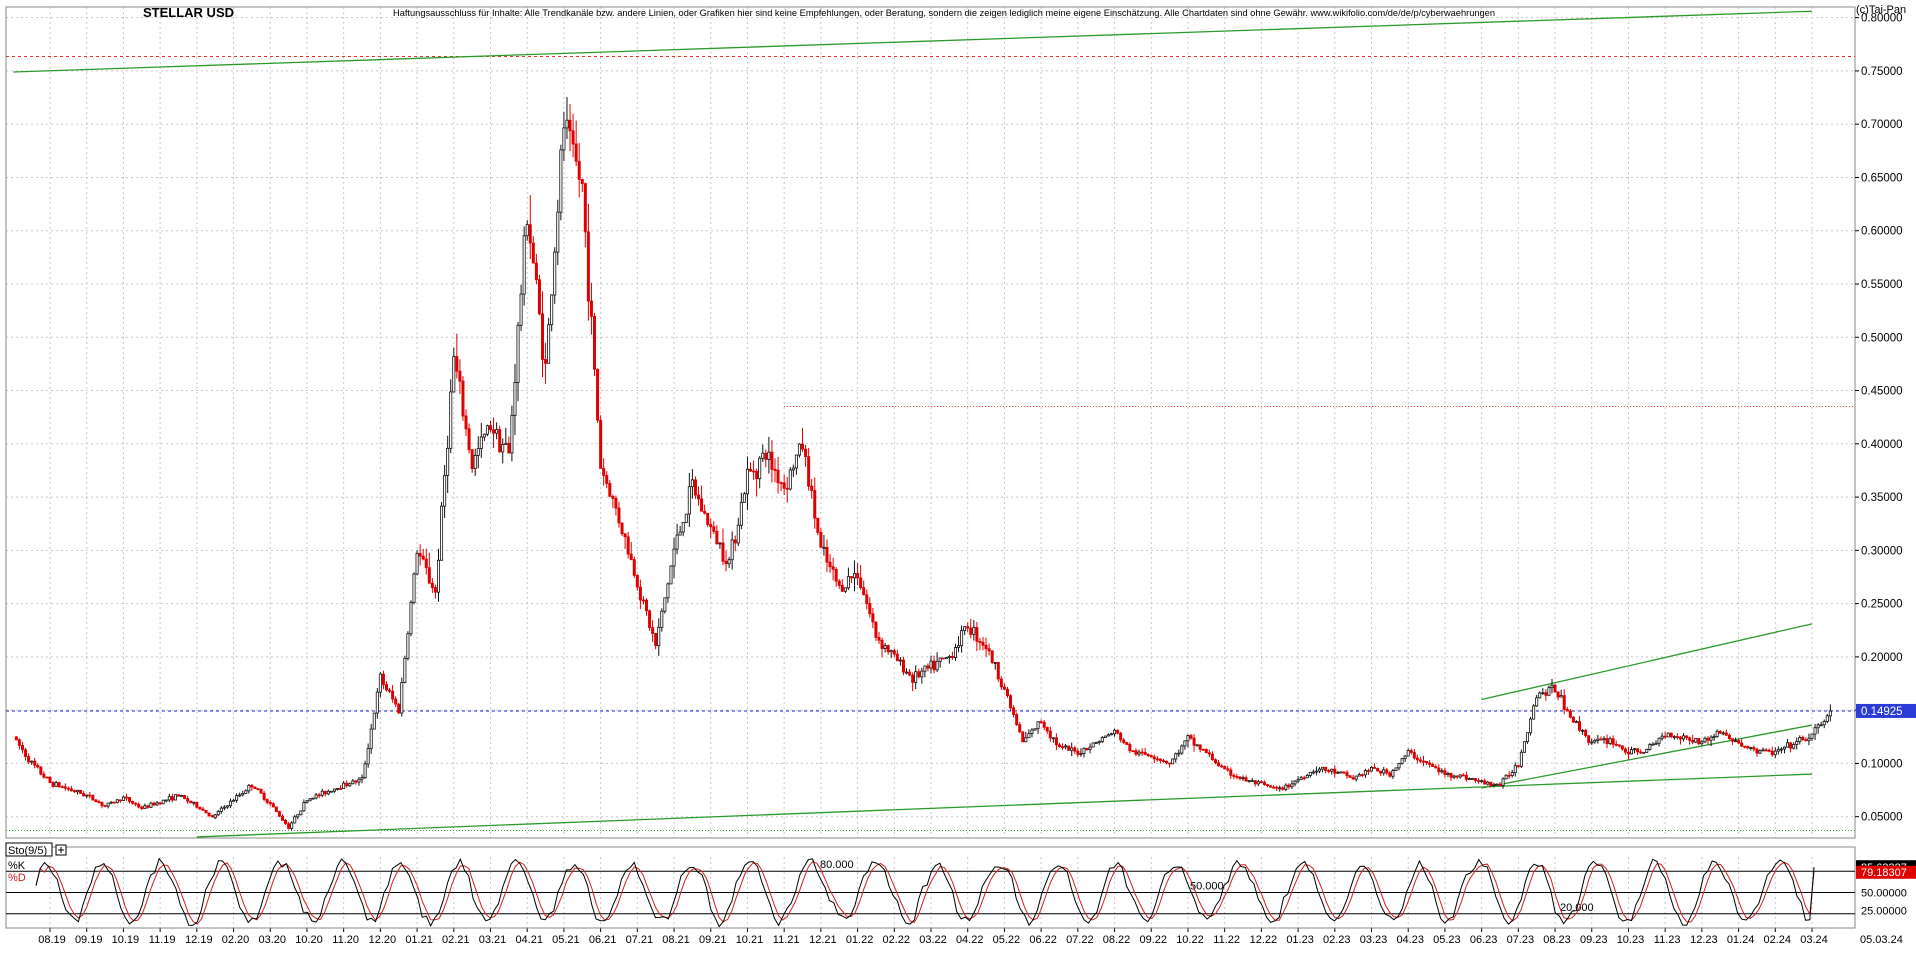  Describe the element at coordinates (676, 940) in the screenshot. I see `x-tick-label: 08.21` at that location.